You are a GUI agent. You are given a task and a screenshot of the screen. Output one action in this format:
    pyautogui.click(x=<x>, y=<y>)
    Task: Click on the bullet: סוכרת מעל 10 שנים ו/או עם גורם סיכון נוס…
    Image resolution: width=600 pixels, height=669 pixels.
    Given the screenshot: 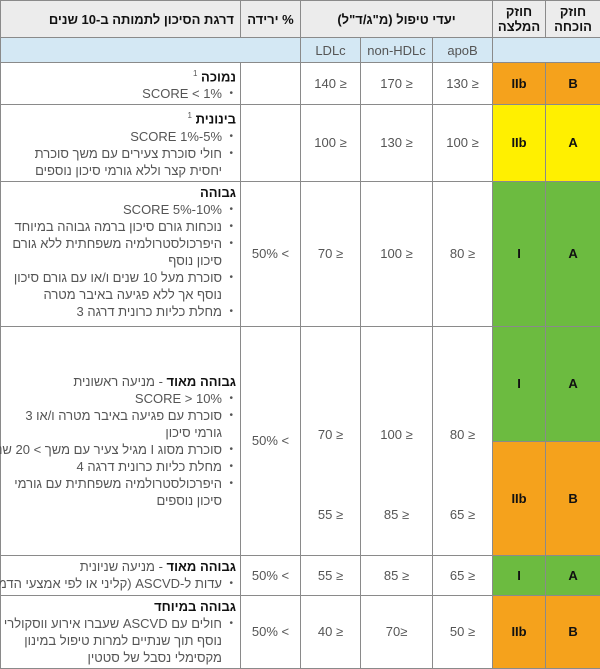 What is the action you would take?
    pyautogui.click(x=112, y=286)
    